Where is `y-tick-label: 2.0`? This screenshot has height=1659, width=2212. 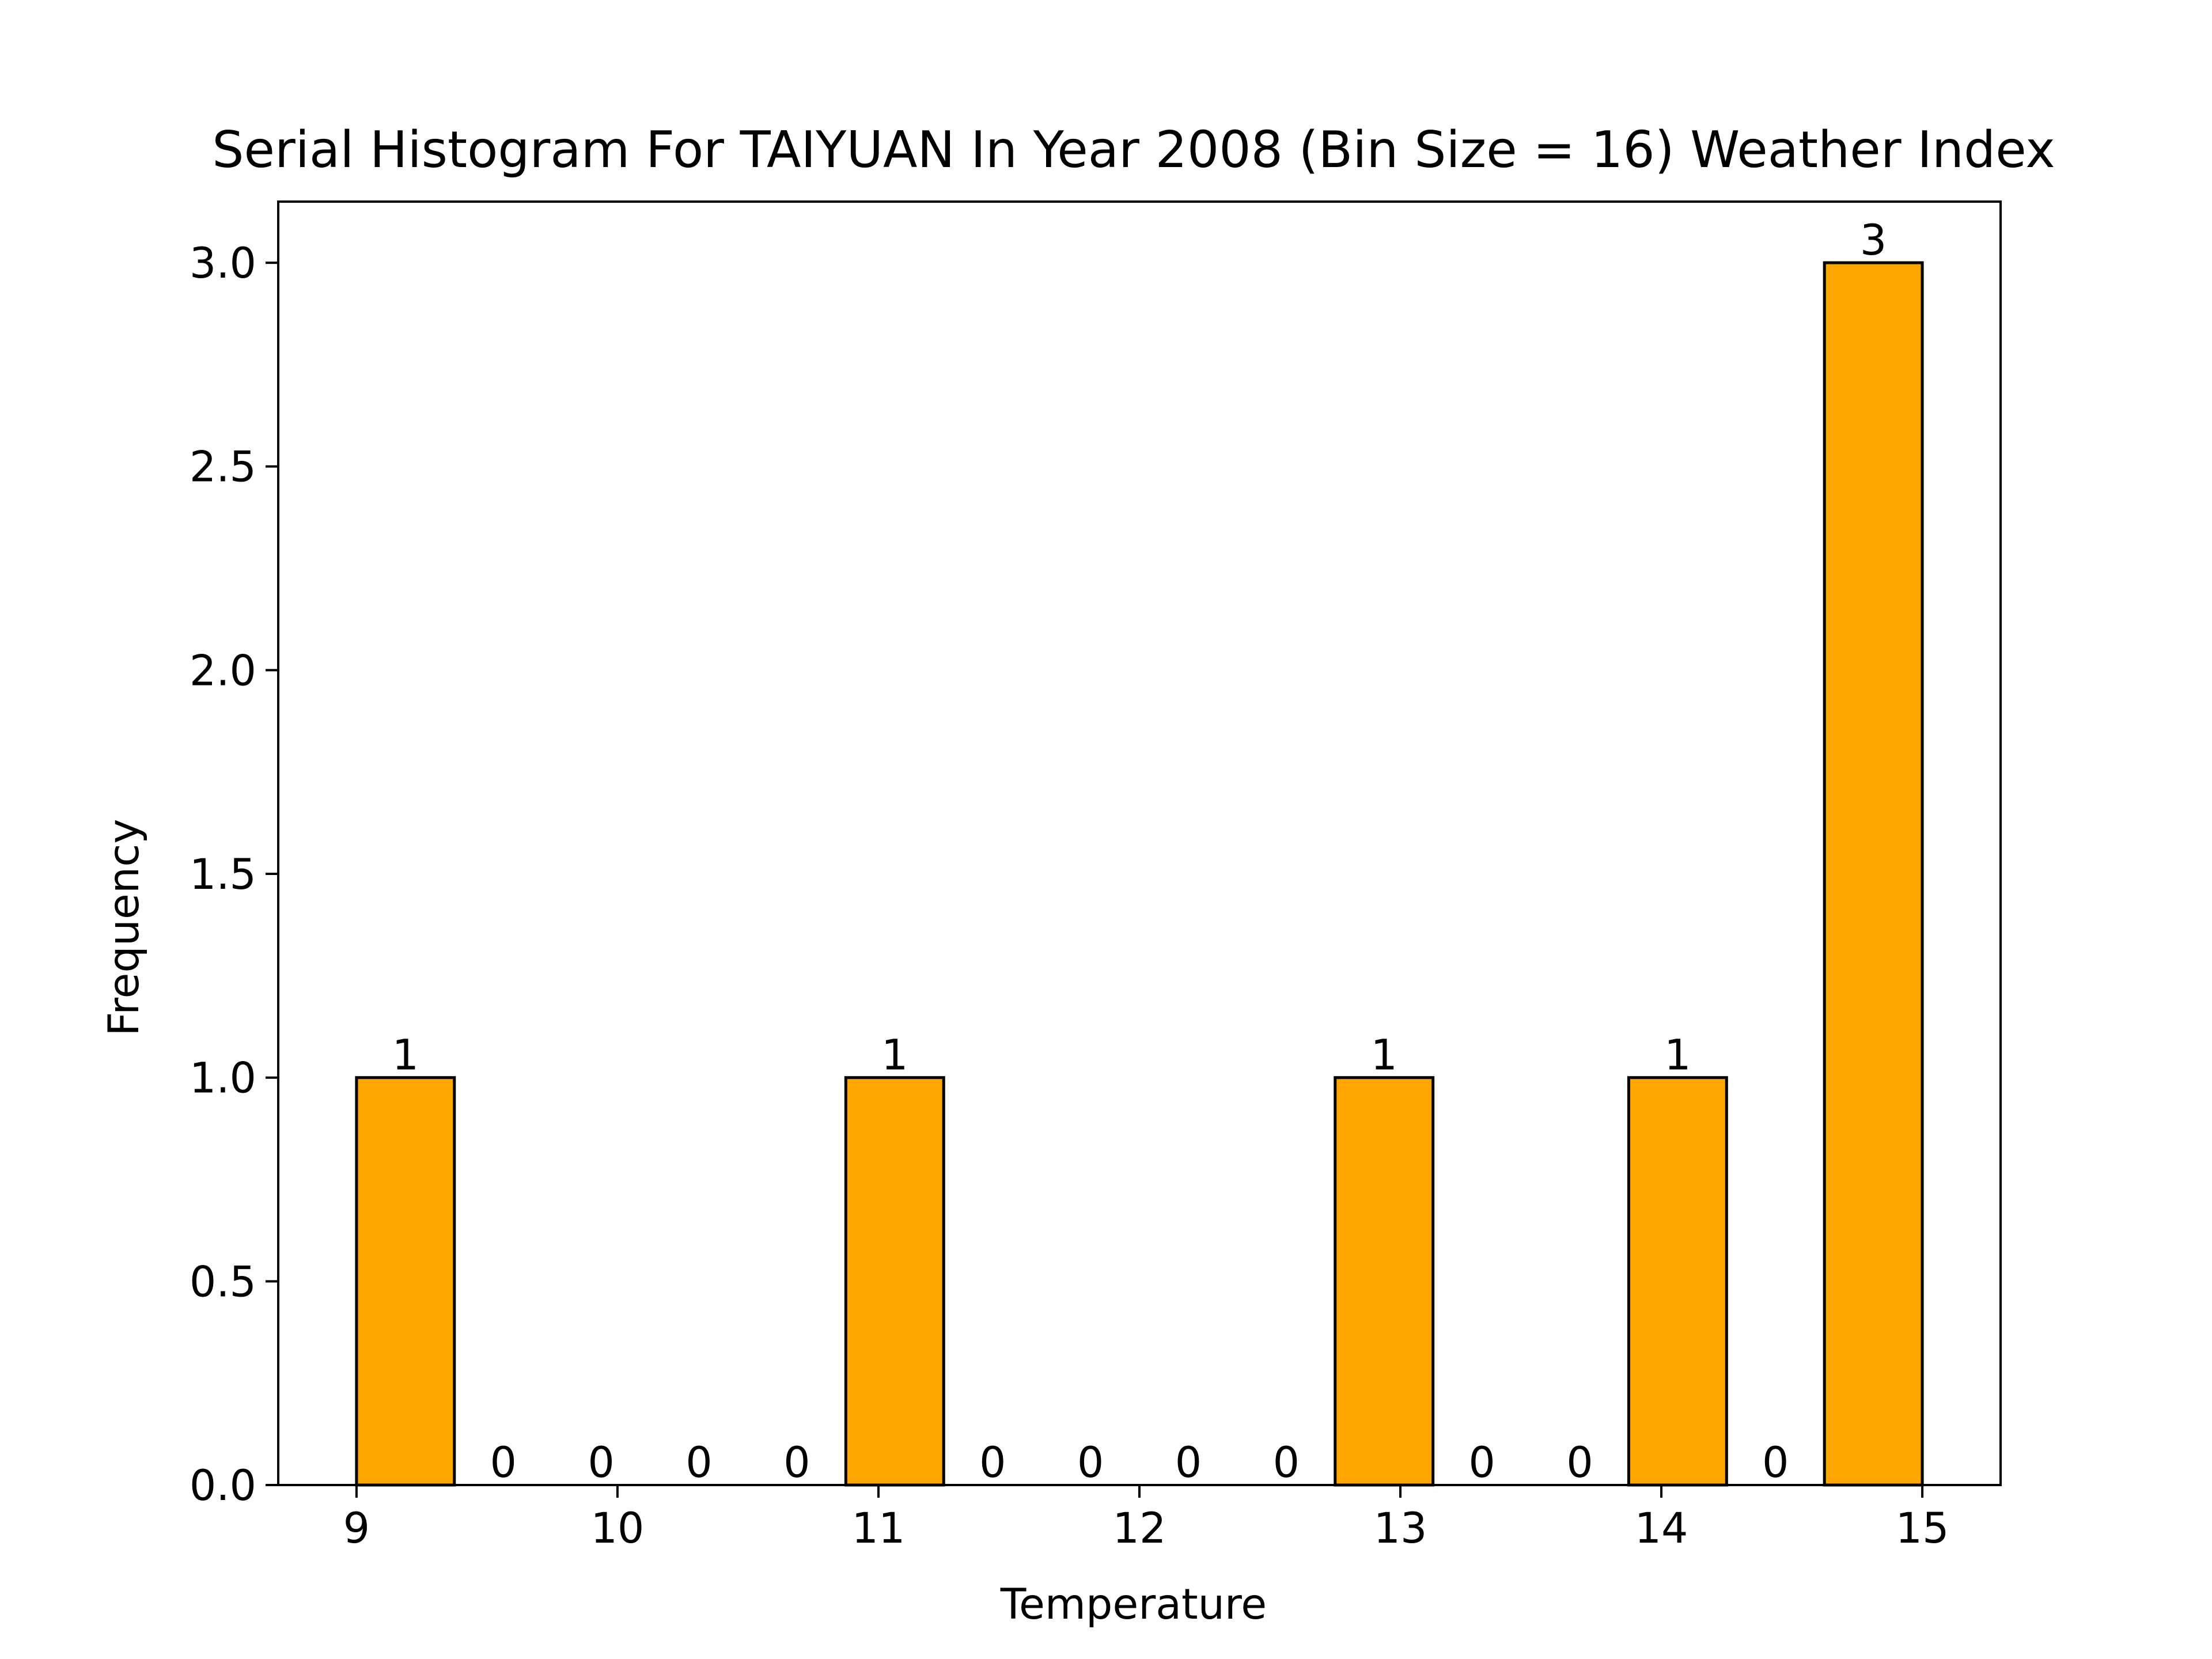 y-tick-label: 2.0 is located at coordinates (223, 670).